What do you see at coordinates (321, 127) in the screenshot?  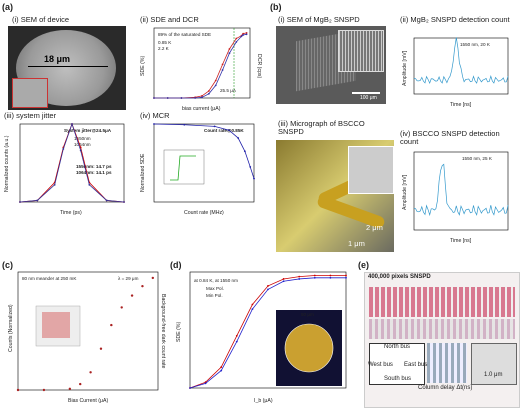 I see `b-iii-title: (iii) Micrograph of BSCCO SNSPD` at bounding box center [321, 127].